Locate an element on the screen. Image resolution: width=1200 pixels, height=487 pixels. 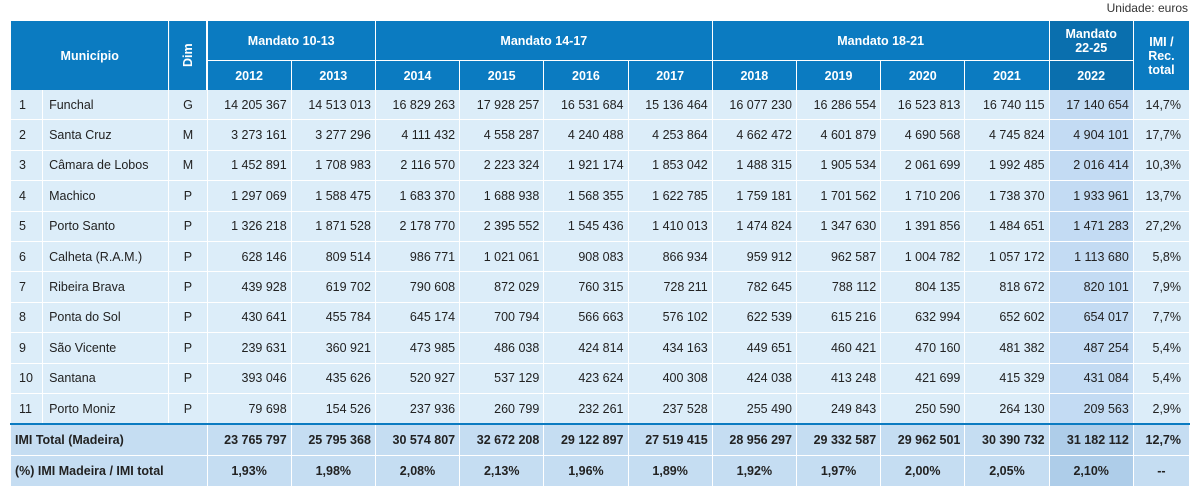
row-value-2014: 237 936 is located at coordinates (417, 409).